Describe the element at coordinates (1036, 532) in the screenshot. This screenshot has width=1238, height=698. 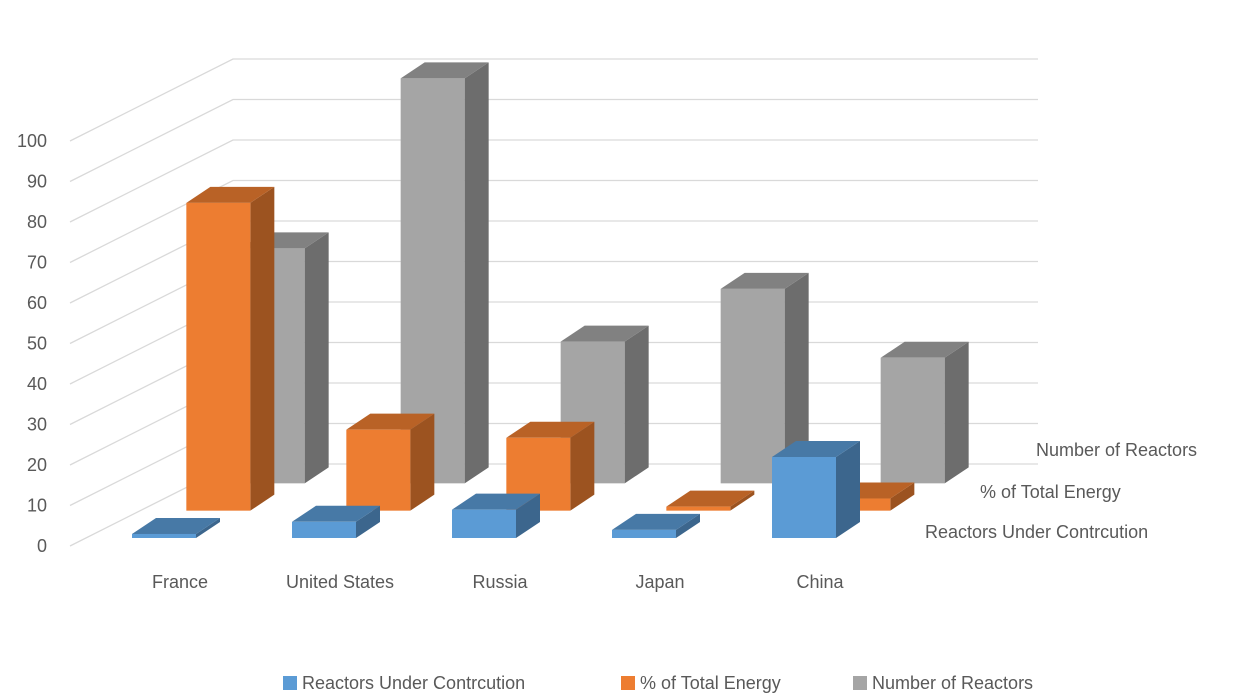
I see `depth-axis-label: Reactors Under Contrcution` at that location.